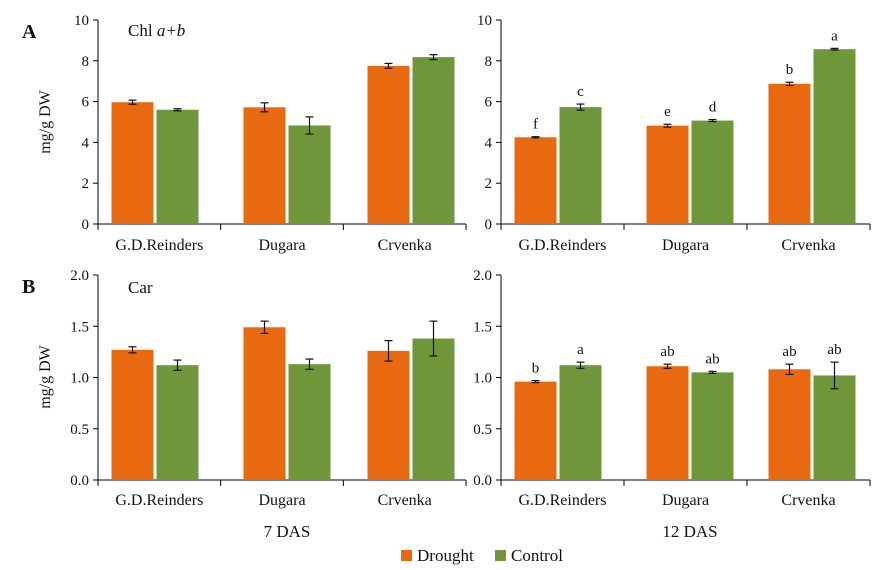 The height and width of the screenshot is (570, 894). Describe the element at coordinates (287, 531) in the screenshot. I see `column-label-7-das: 7 DAS` at that location.